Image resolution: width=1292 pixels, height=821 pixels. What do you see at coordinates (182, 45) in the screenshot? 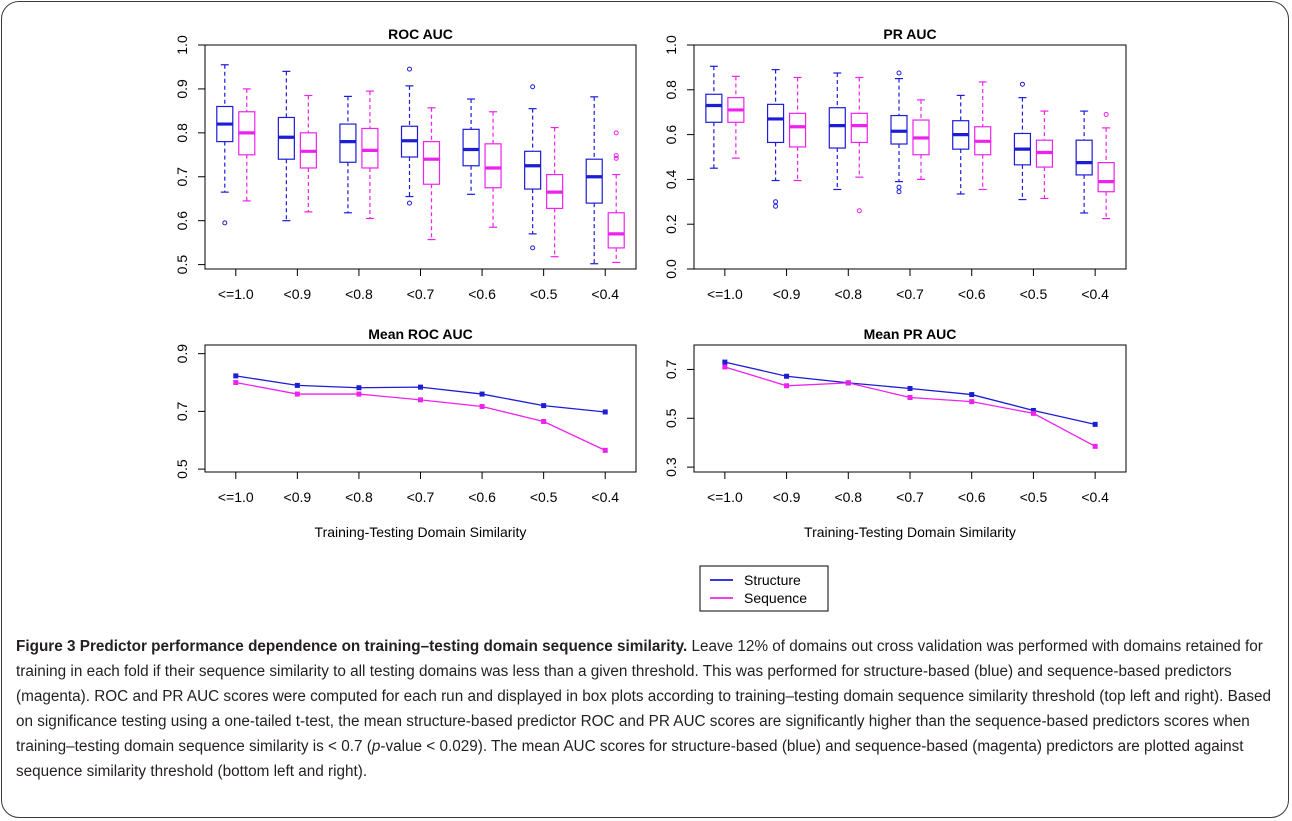
I see `y-tick-label: 1.0` at bounding box center [182, 45].